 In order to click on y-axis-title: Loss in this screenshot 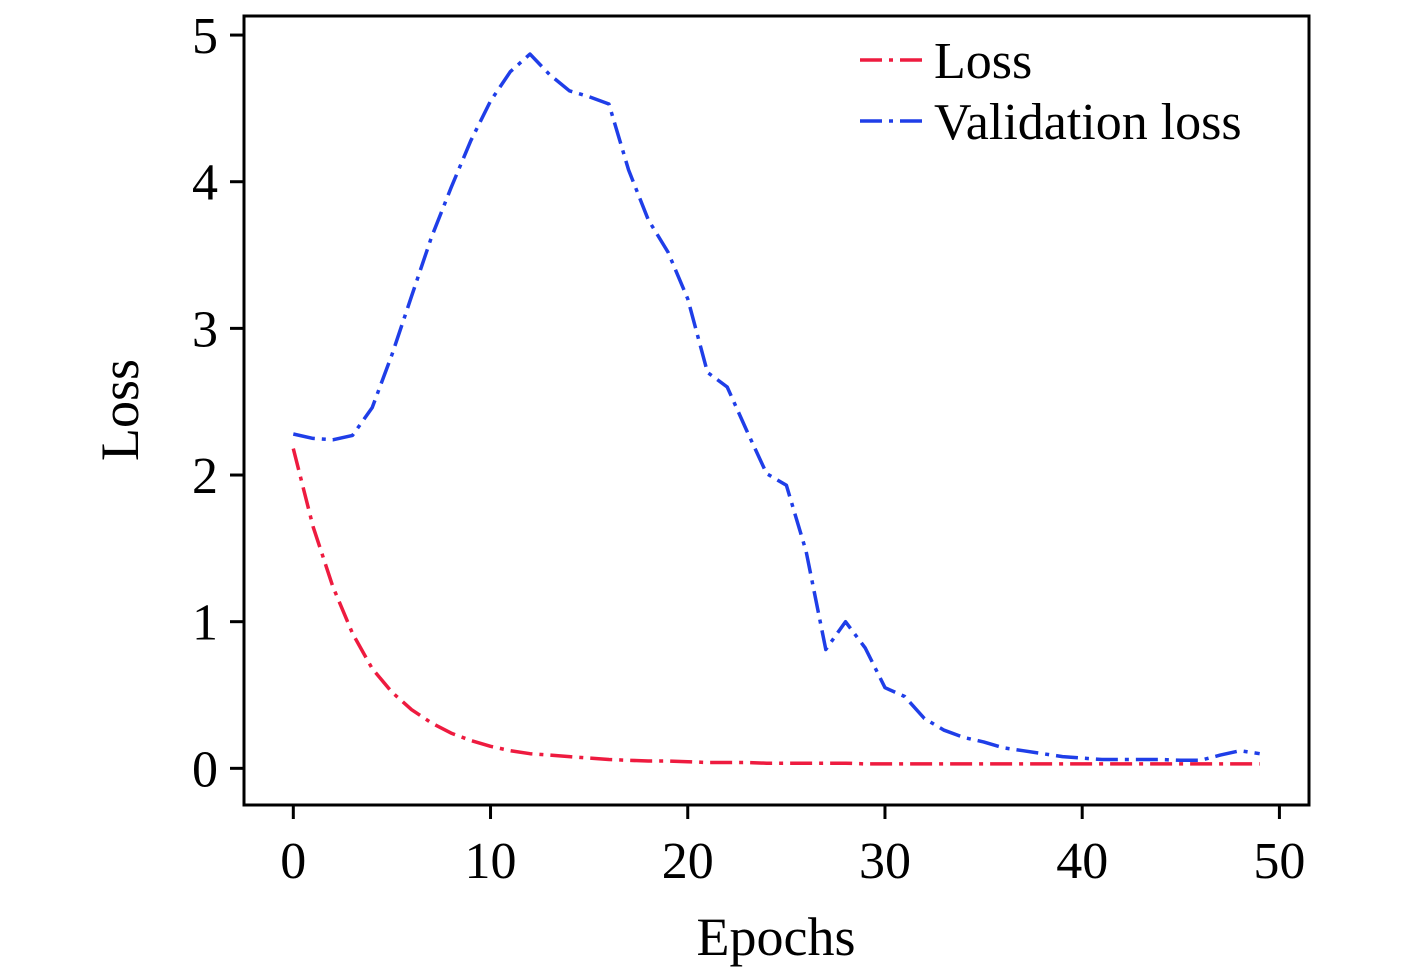, I will do `click(120, 410)`.